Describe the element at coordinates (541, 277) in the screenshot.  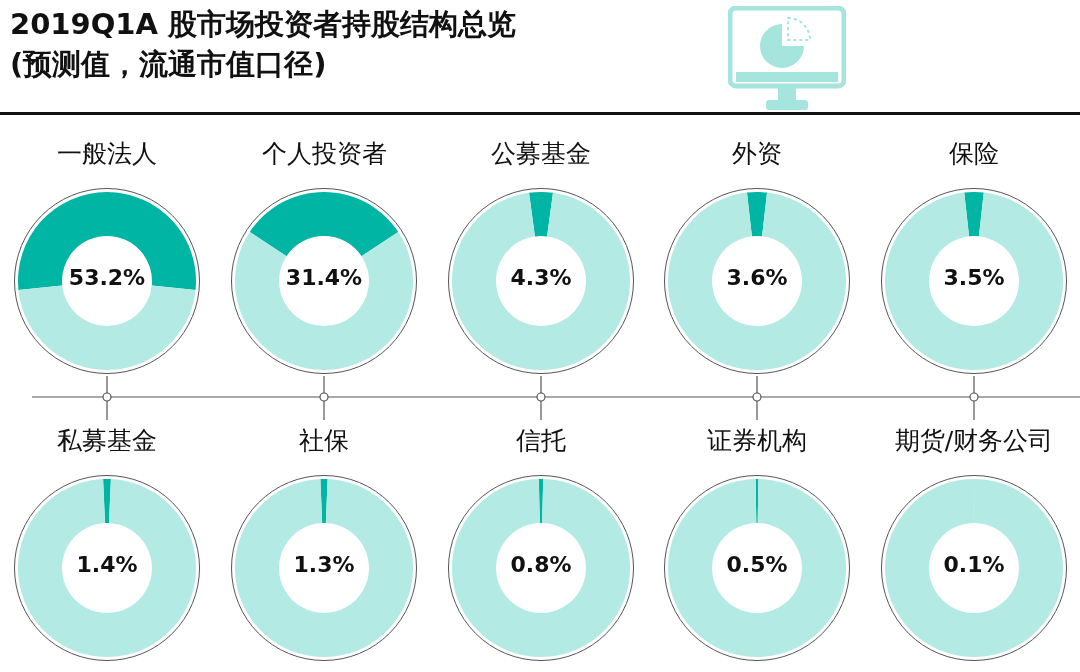
I see `data-label: 4.3%` at that location.